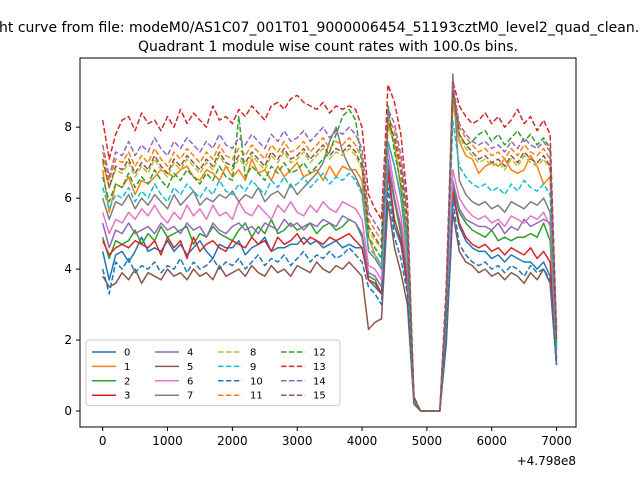  Describe the element at coordinates (68, 411) in the screenshot. I see `y-tick-label: 0` at that location.